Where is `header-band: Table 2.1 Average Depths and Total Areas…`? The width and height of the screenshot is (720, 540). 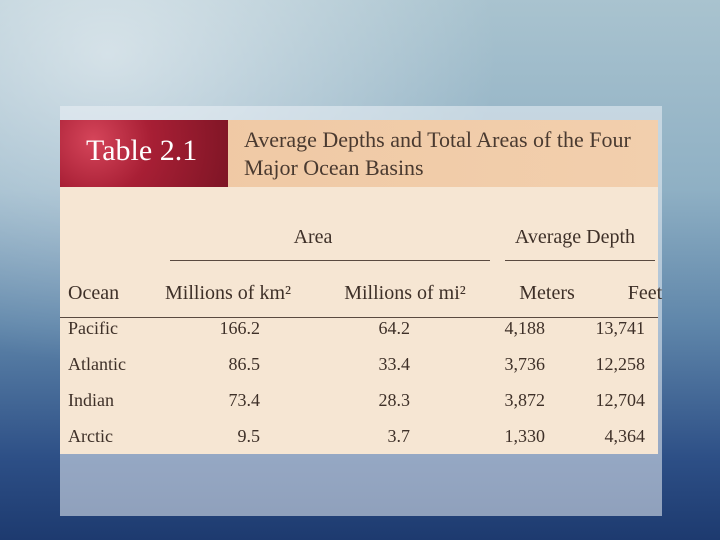
header-band: Table 2.1 Average Depths and Total Areas… is located at coordinates (359, 153).